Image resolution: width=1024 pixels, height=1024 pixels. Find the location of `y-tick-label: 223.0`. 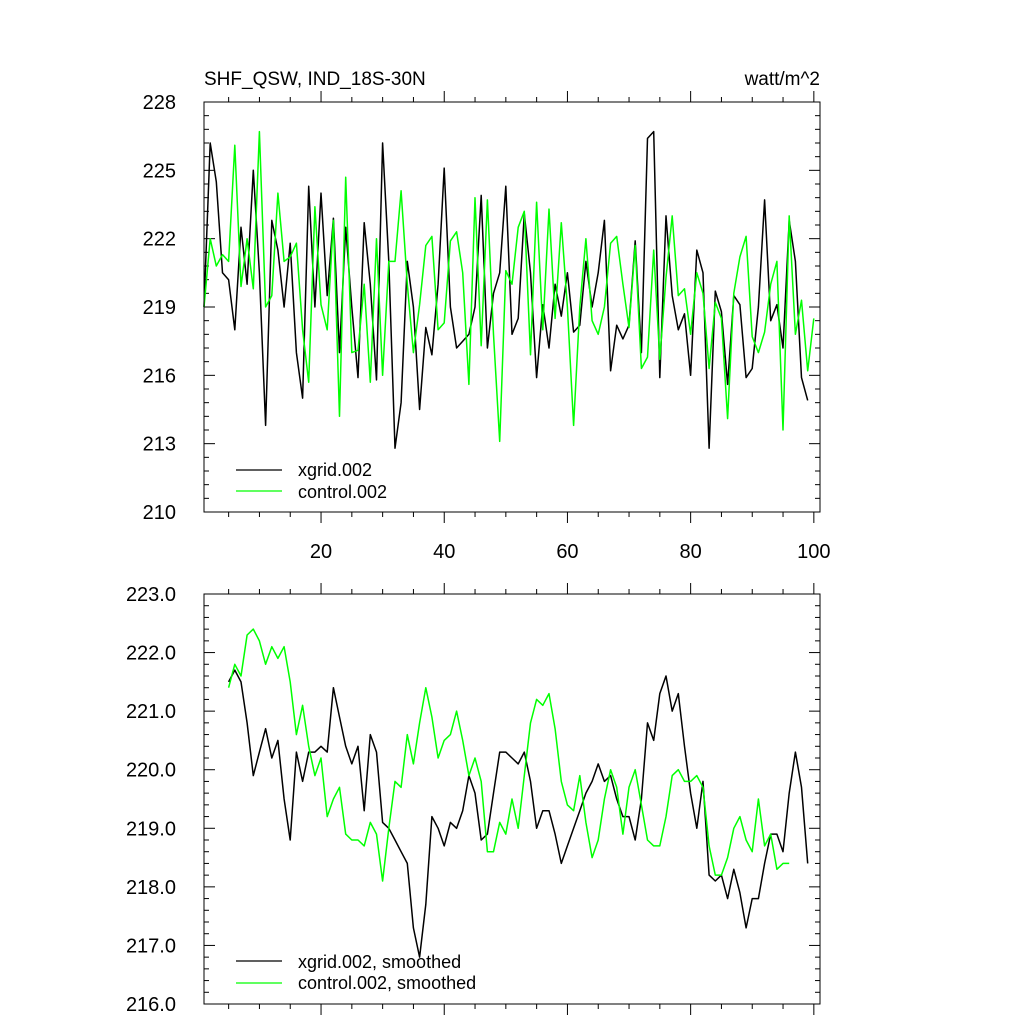

y-tick-label: 223.0 is located at coordinates (151, 595).